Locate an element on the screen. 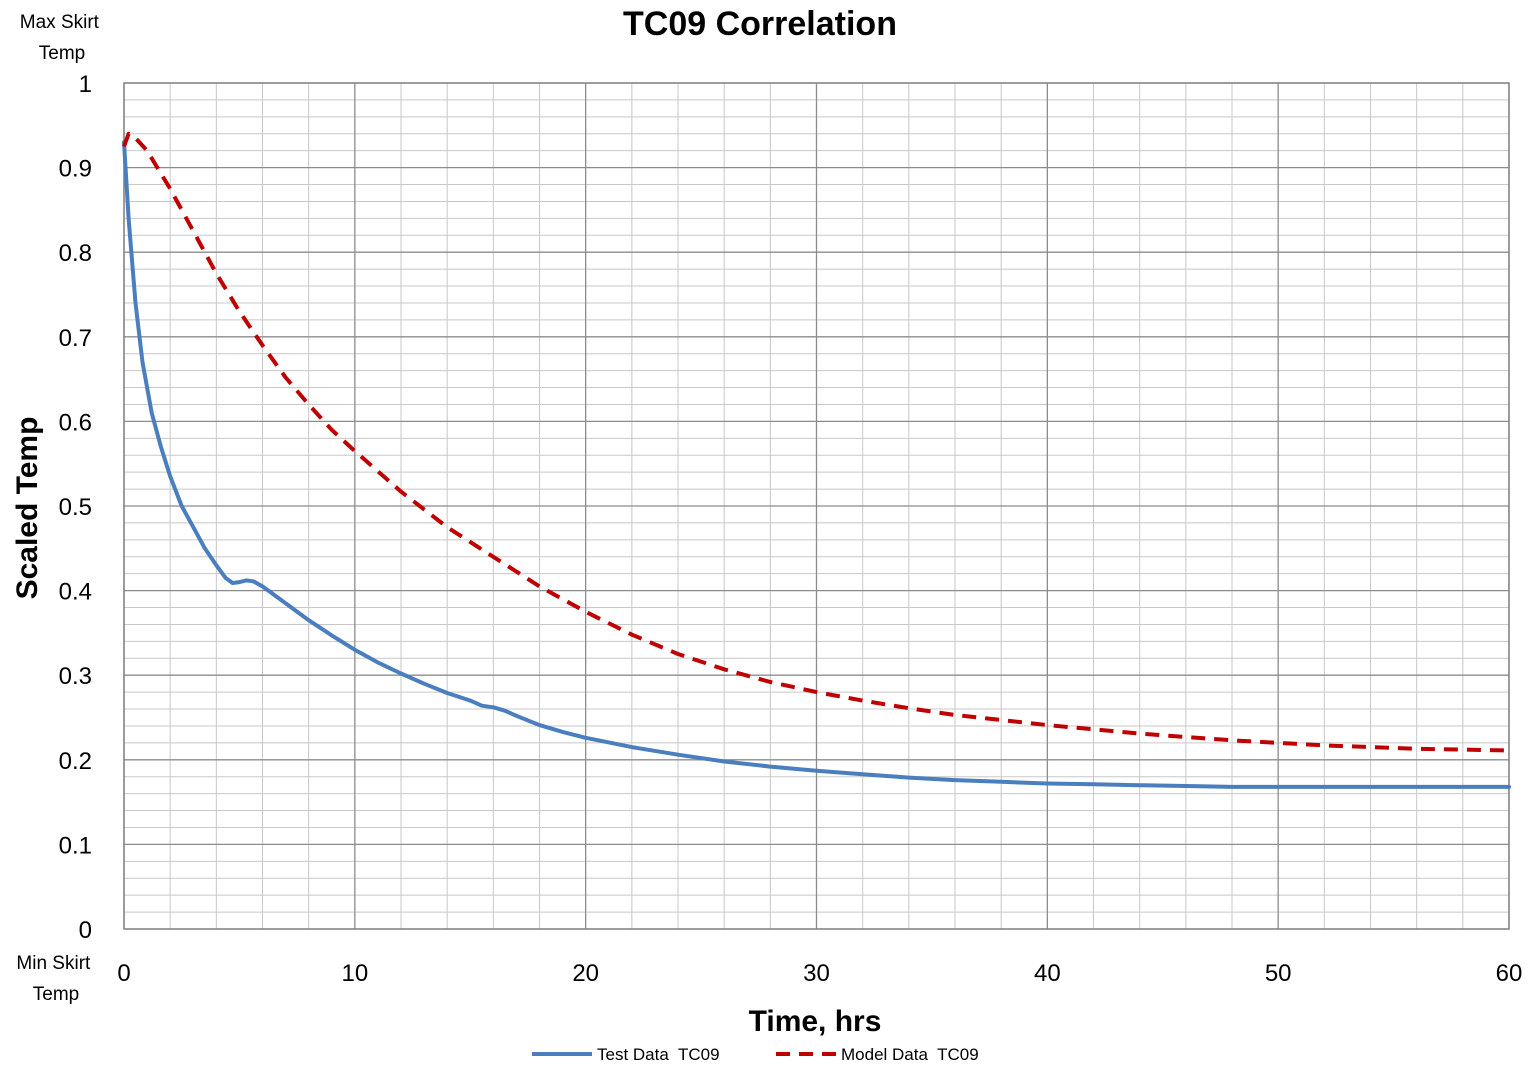  x-tick-label: 60 is located at coordinates (1509, 973).